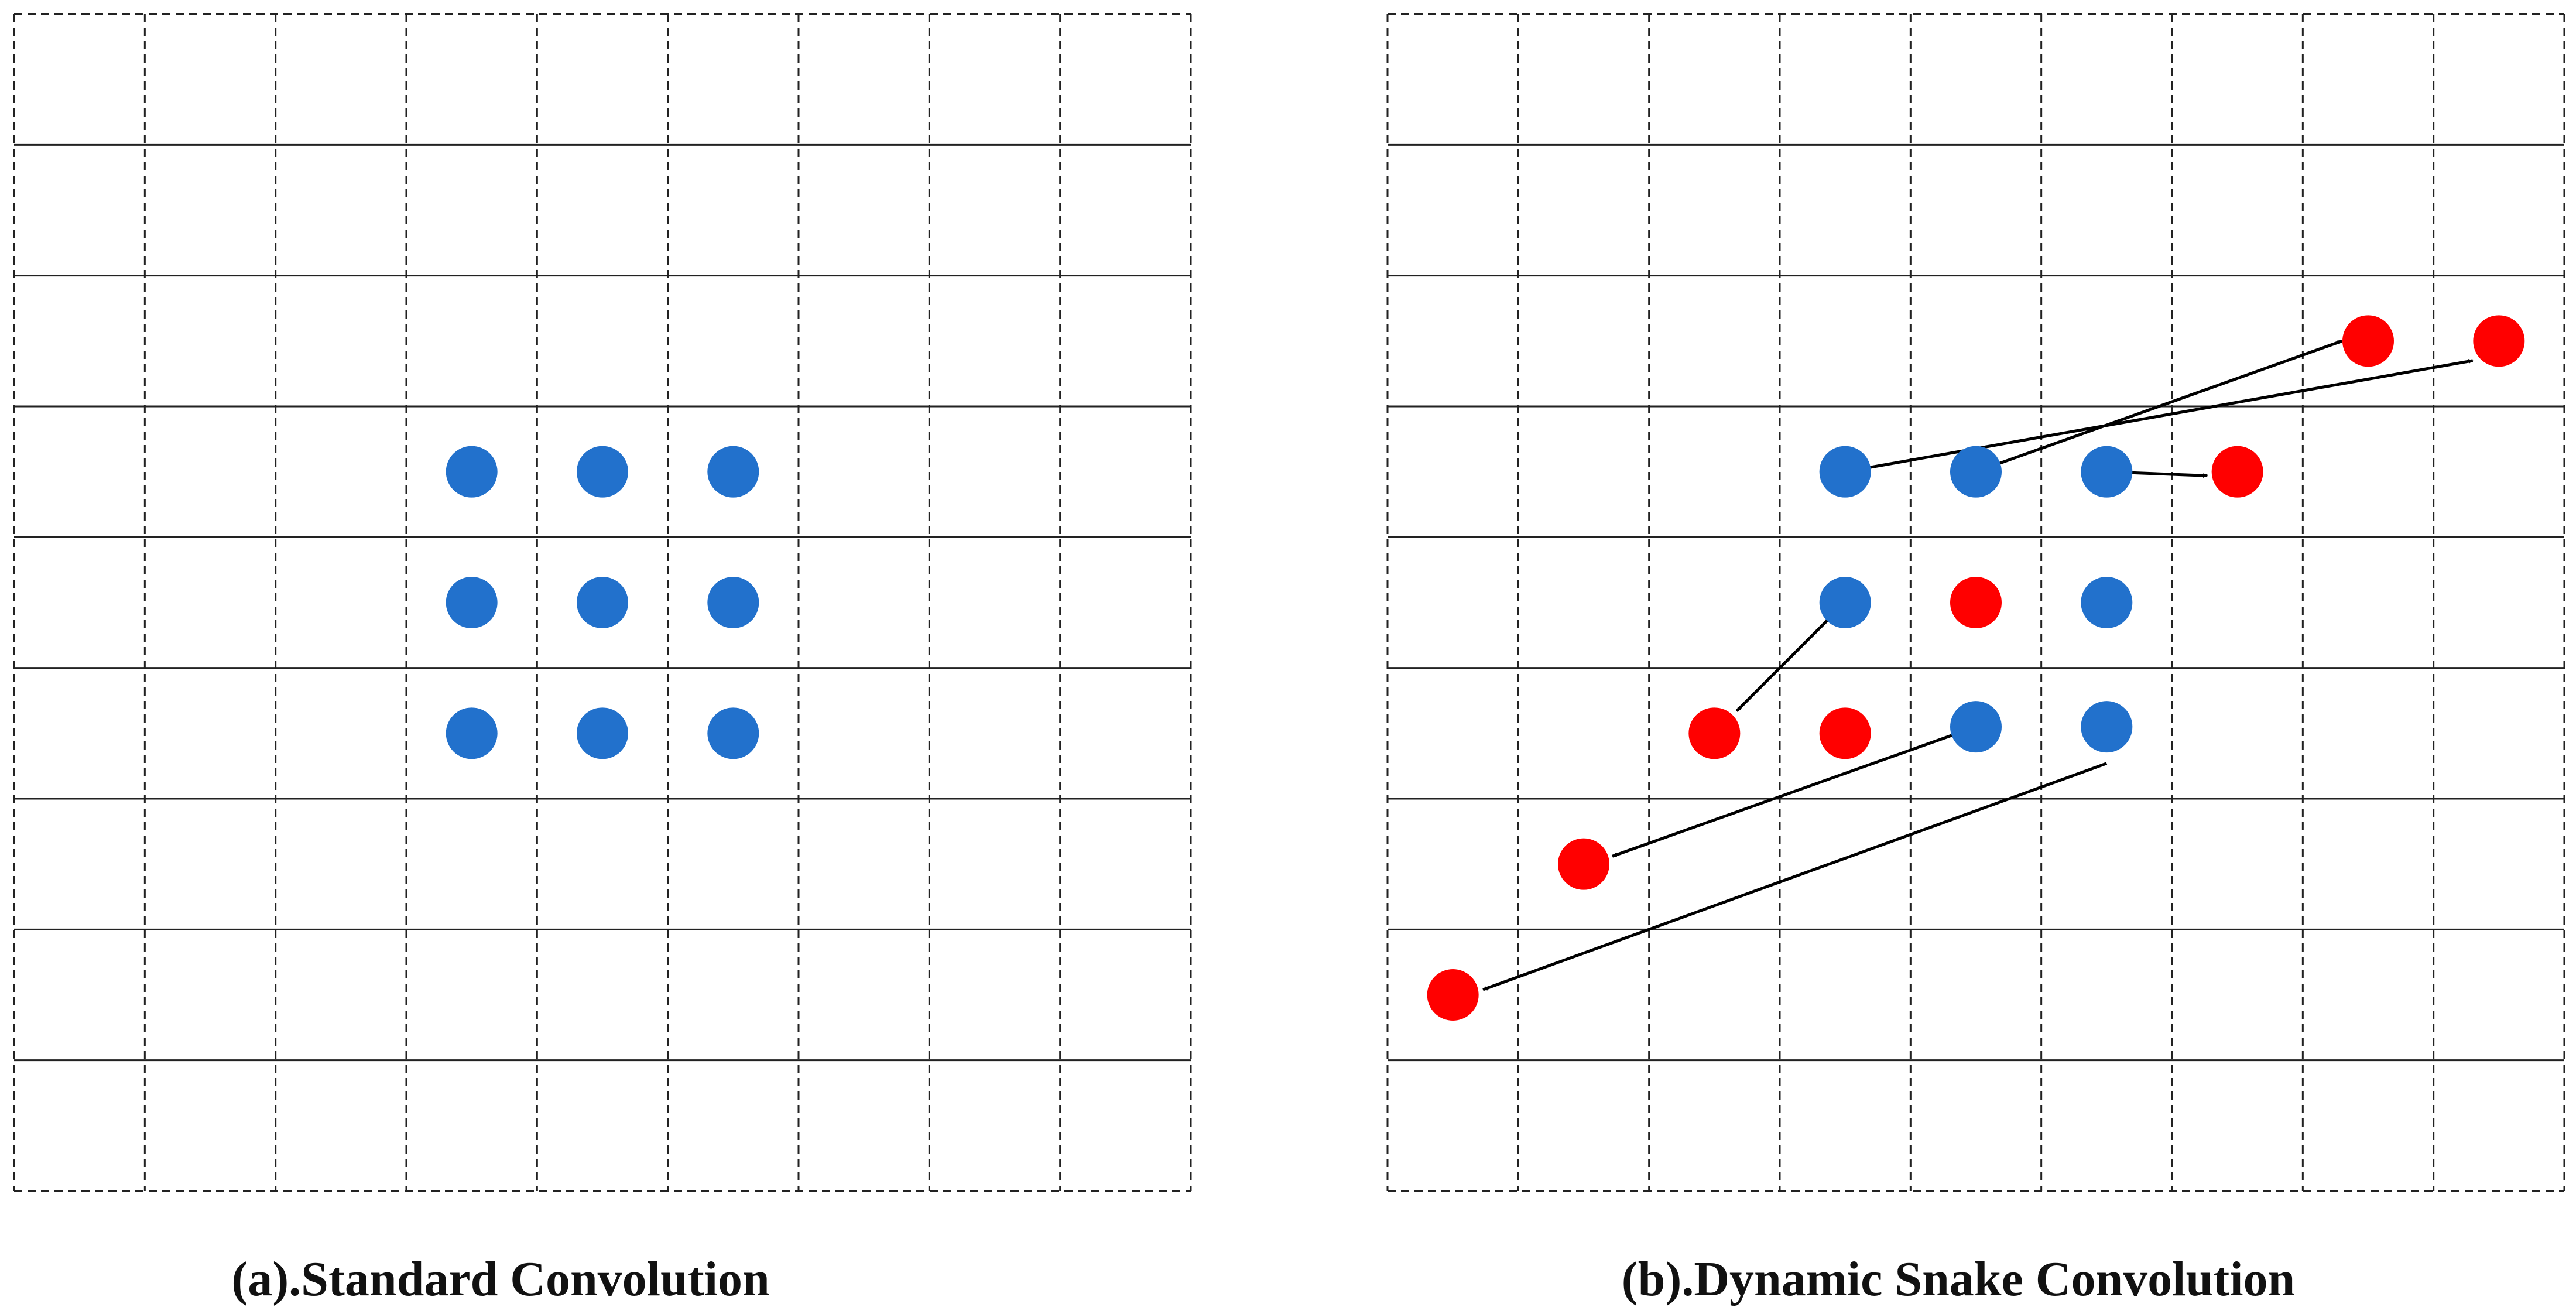  I want to click on caption-dynamic-snake-convolution: (b).Dynamic Snake Convolution, so click(1959, 1279).